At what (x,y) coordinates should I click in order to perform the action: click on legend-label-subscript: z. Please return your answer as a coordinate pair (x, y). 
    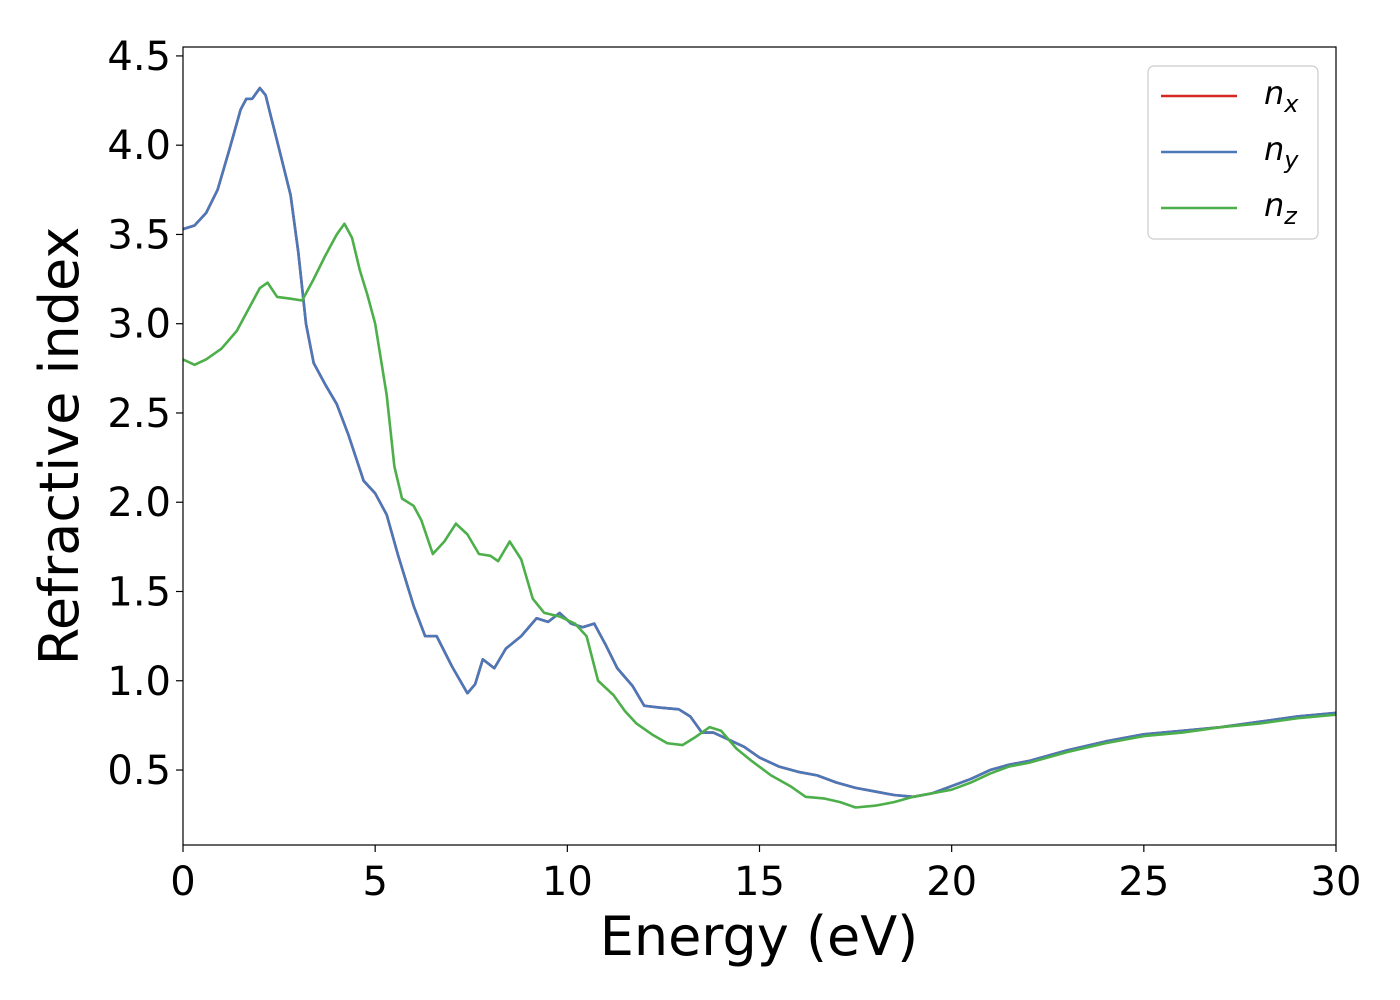
    Looking at the image, I should click on (1290, 216).